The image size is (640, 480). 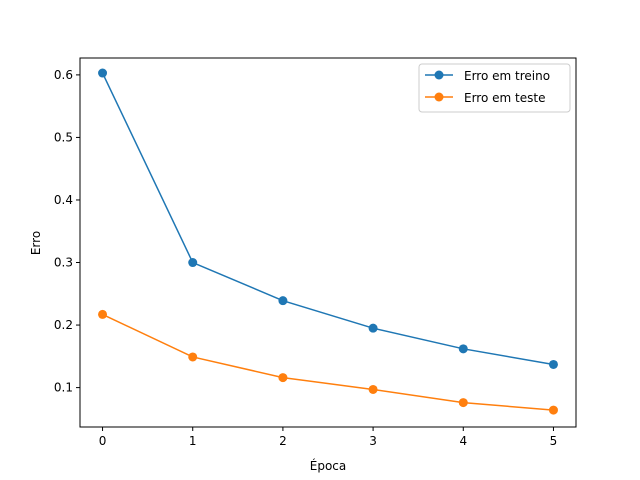 What do you see at coordinates (507, 76) in the screenshot?
I see `legend-label-train: Erro em treino` at bounding box center [507, 76].